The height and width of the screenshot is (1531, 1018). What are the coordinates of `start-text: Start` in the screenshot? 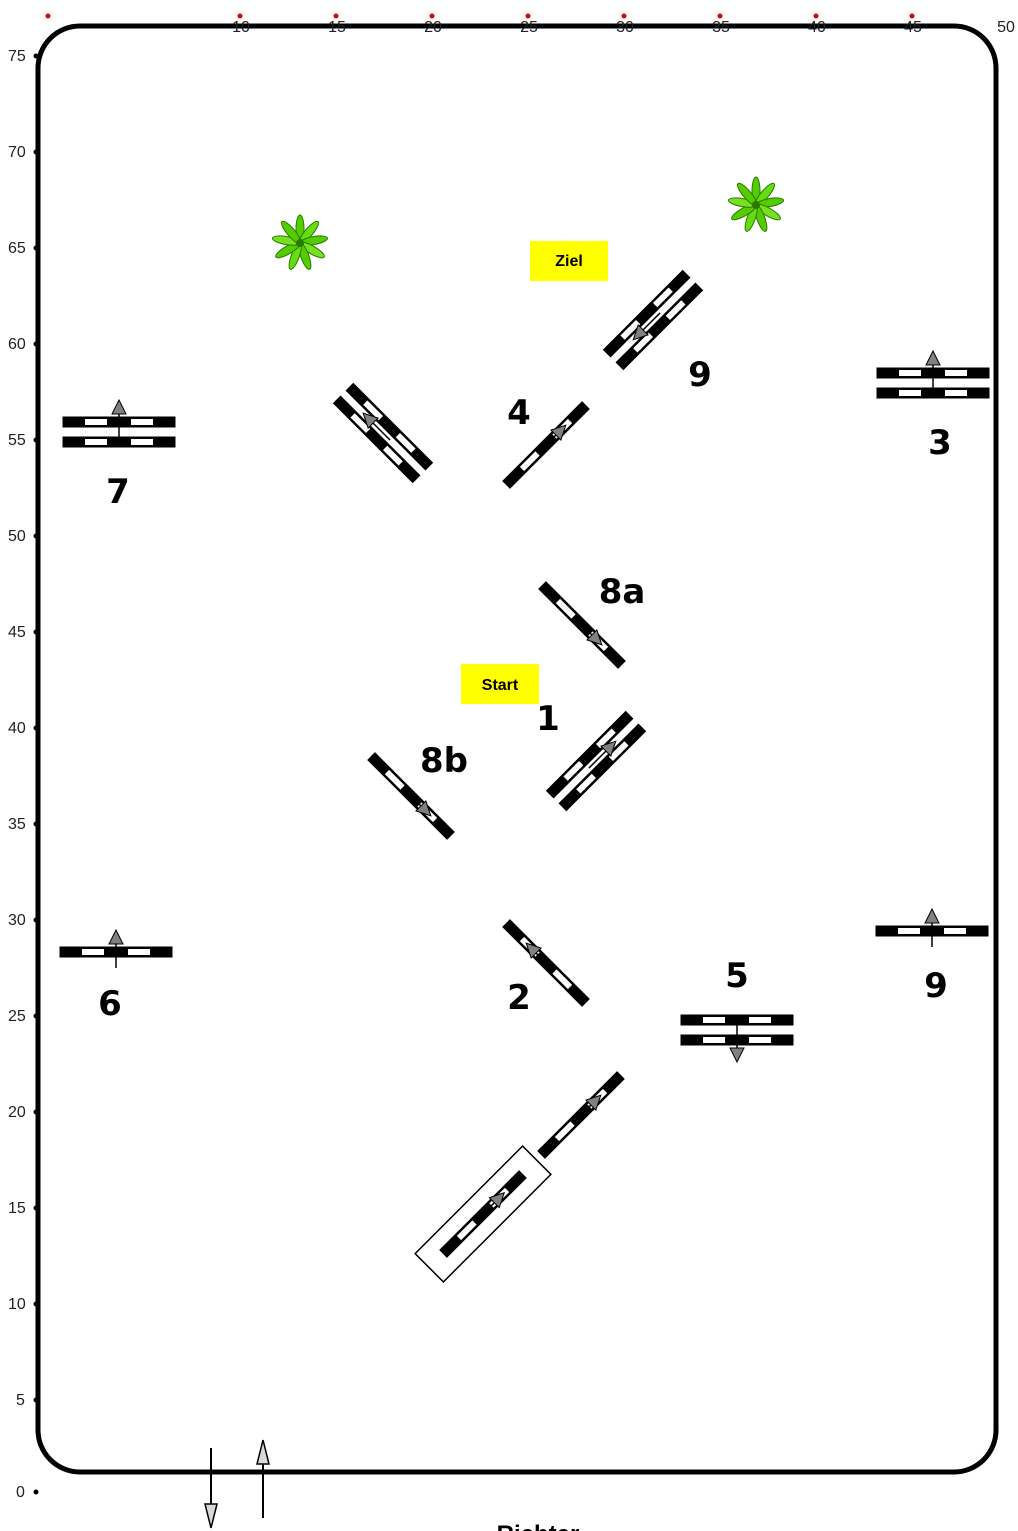 It's located at (500, 685).